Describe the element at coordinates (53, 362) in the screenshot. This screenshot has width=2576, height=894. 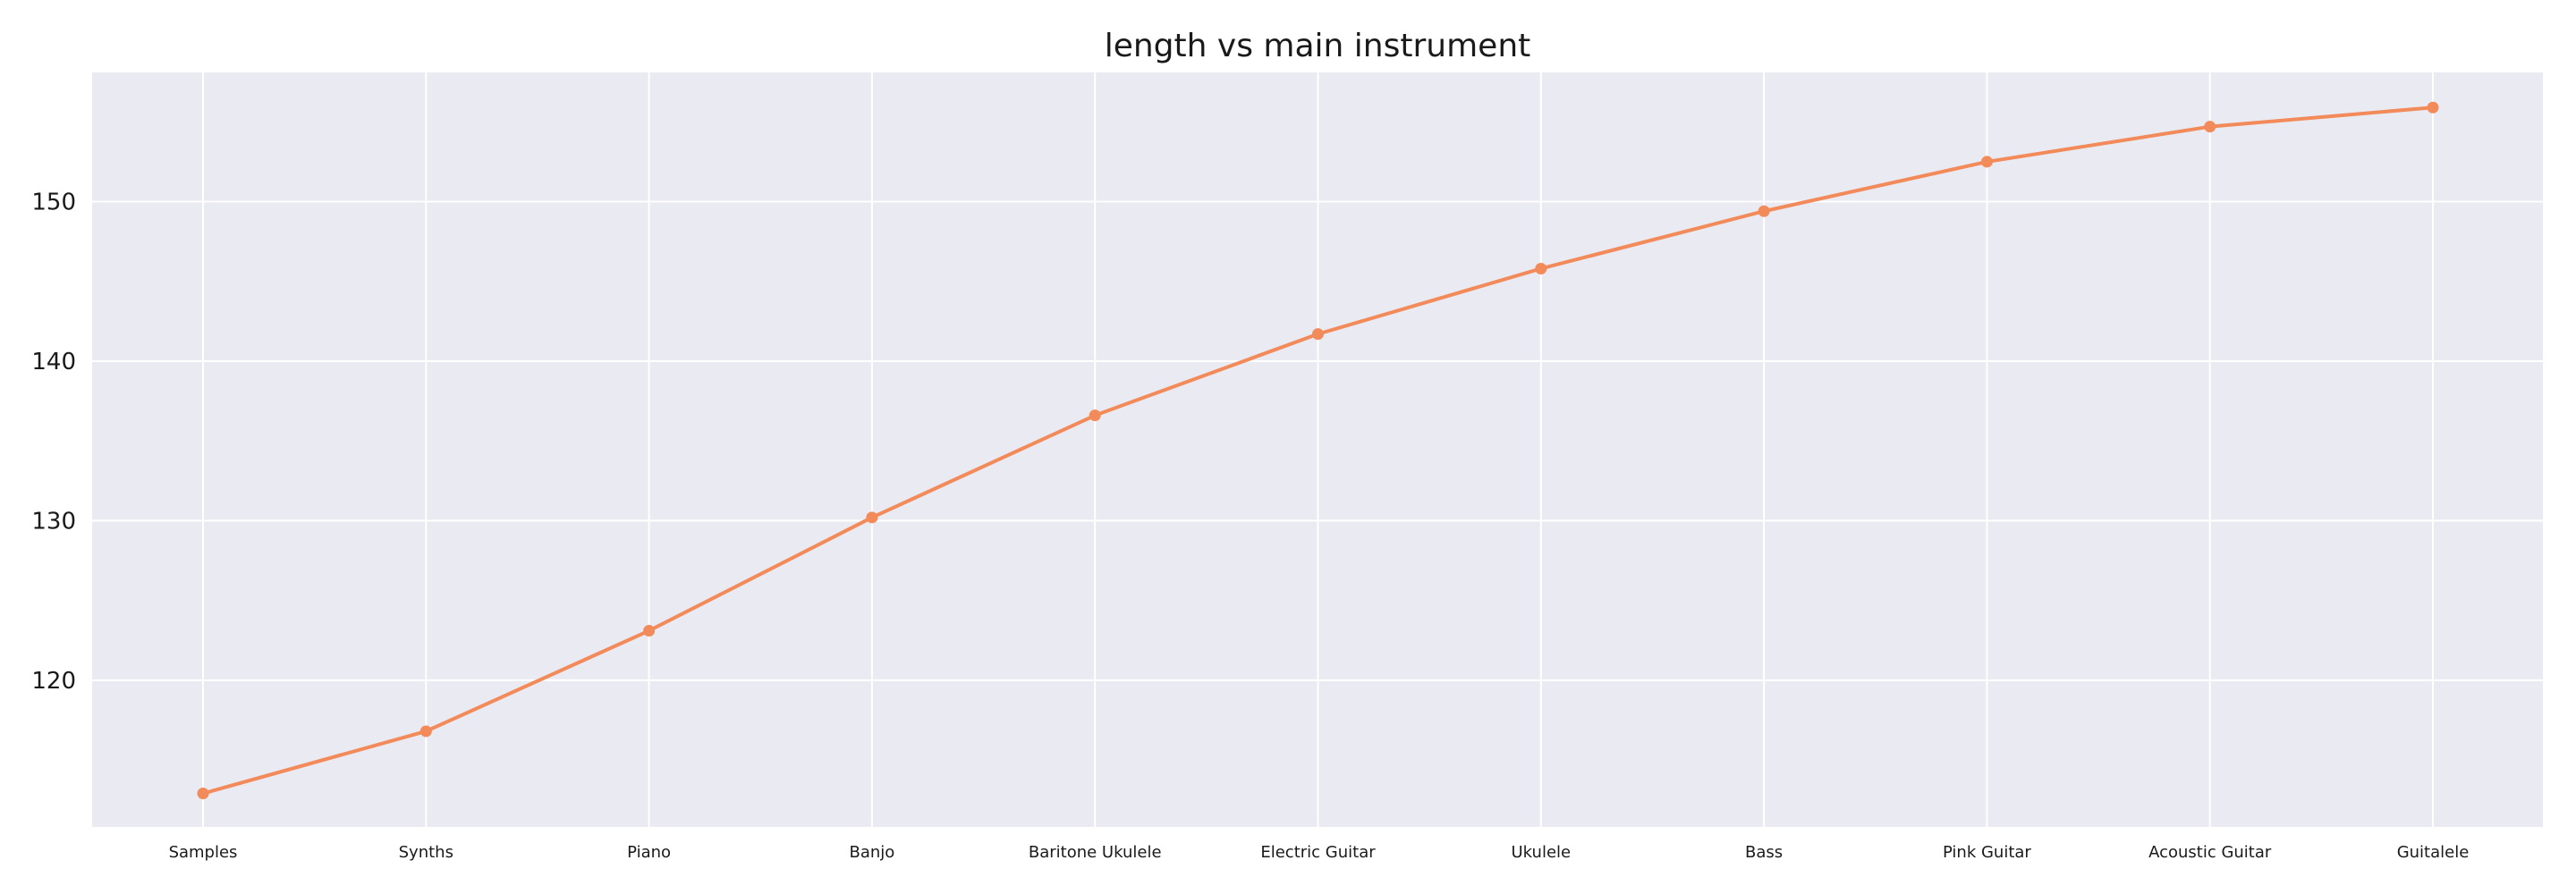
I see `y-tick-label: 140` at that location.